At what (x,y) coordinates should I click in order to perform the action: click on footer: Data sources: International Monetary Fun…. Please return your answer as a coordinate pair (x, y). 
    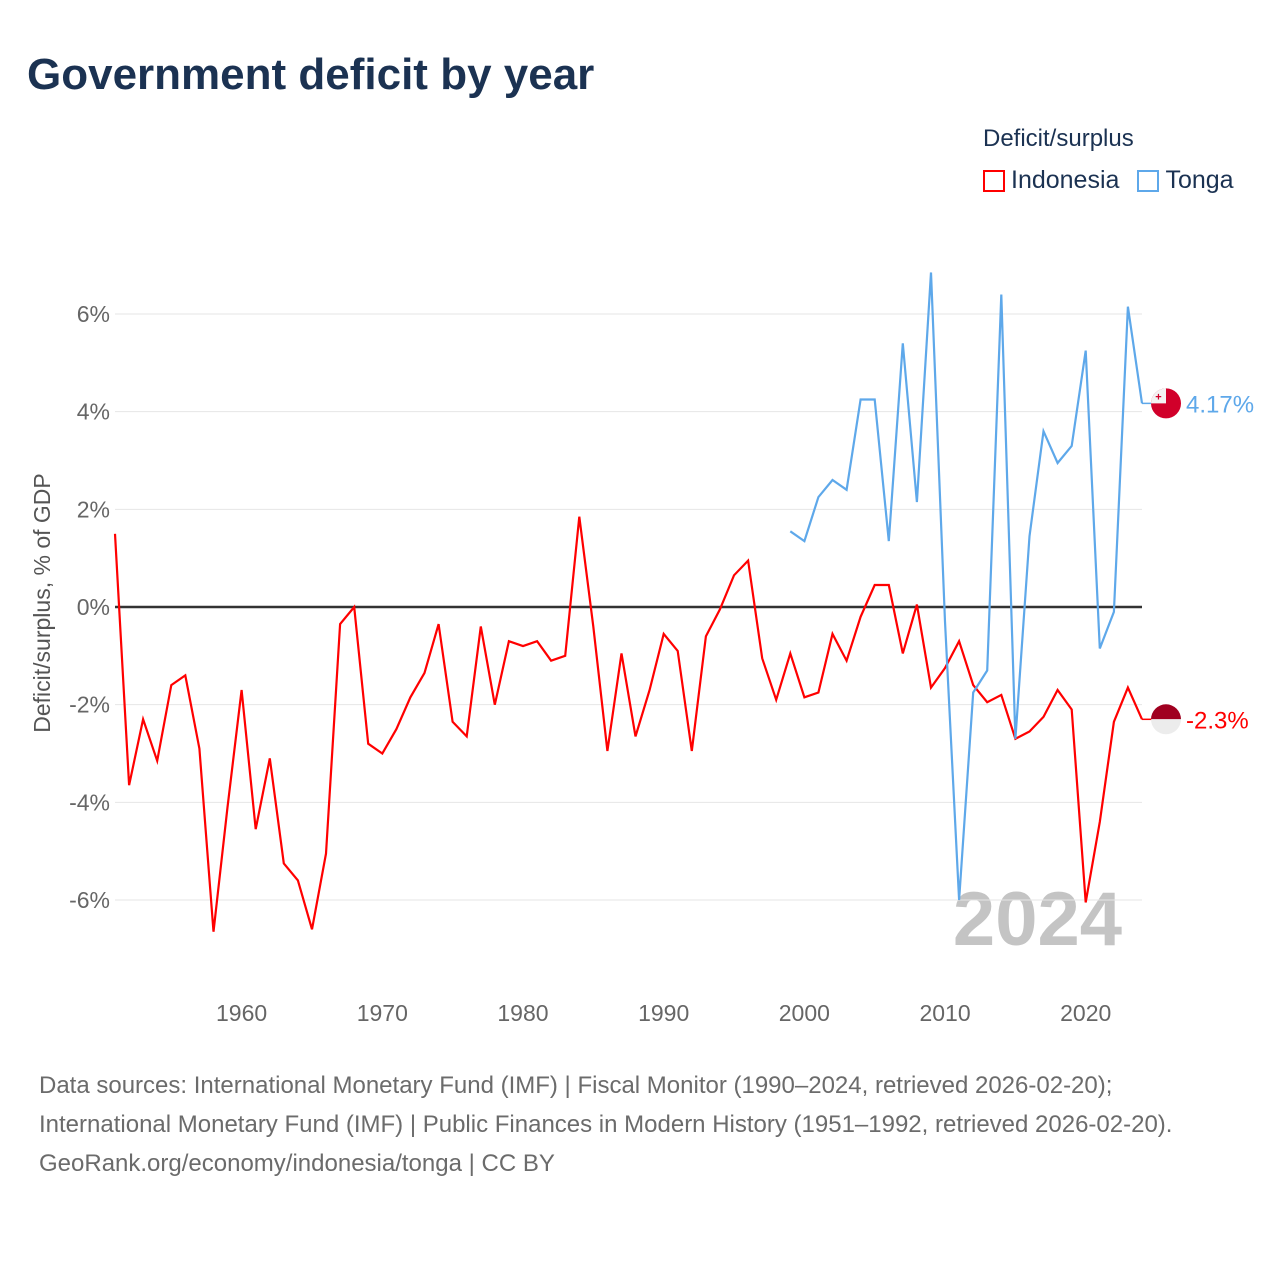
    Looking at the image, I should click on (639, 1124).